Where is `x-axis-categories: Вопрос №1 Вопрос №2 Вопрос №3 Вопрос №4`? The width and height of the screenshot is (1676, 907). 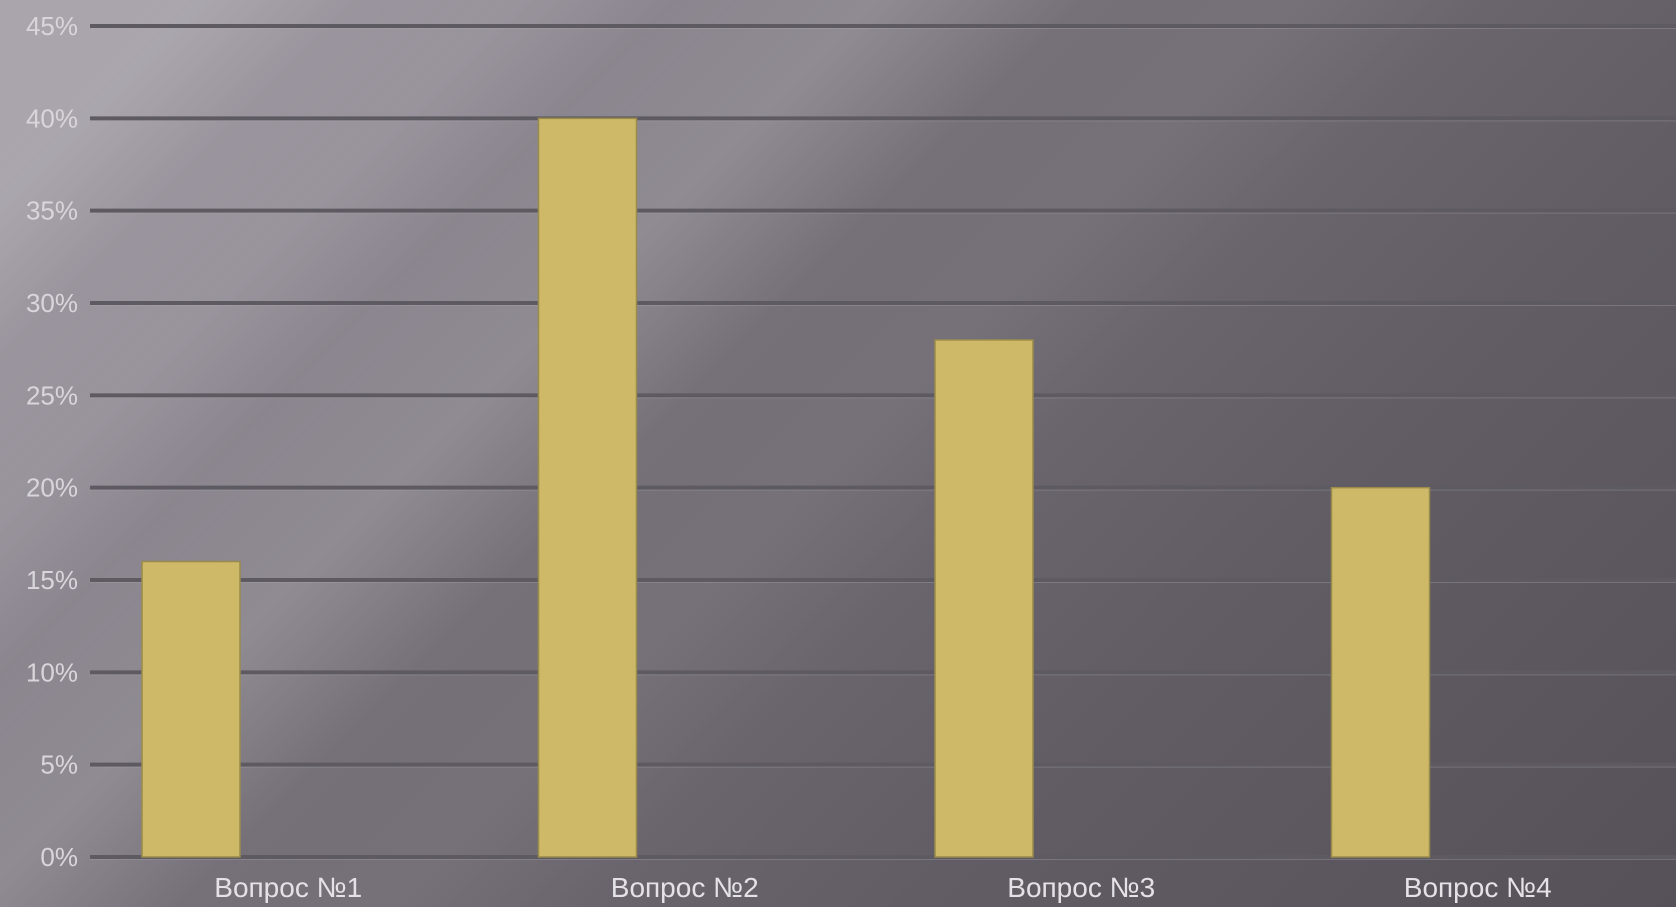 x-axis-categories: Вопрос №1 Вопрос №2 Вопрос №3 Вопрос №4 is located at coordinates (882, 887).